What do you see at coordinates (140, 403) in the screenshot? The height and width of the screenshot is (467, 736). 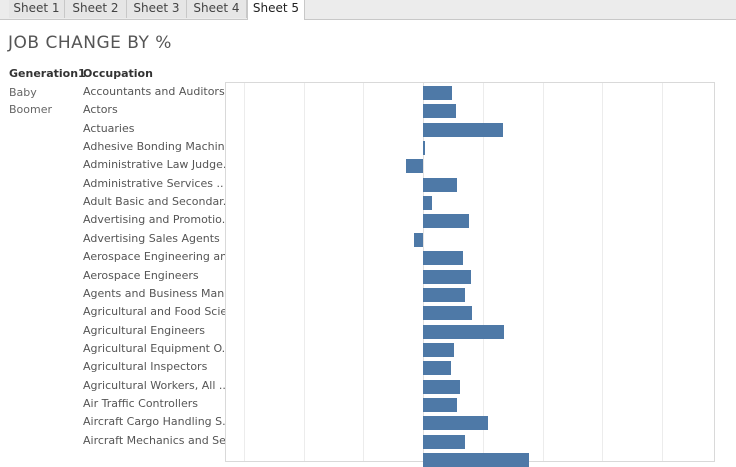 I see `occupation-label: Air Traffic Controllers` at bounding box center [140, 403].